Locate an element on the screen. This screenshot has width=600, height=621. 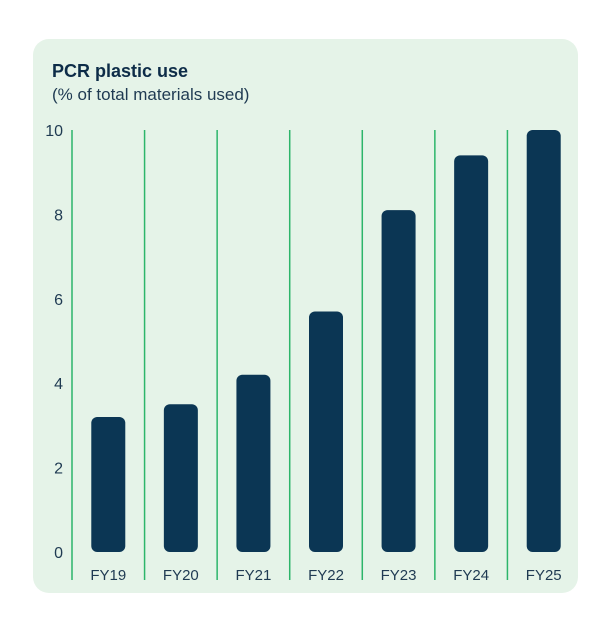
bar-fy21 is located at coordinates (253, 463).